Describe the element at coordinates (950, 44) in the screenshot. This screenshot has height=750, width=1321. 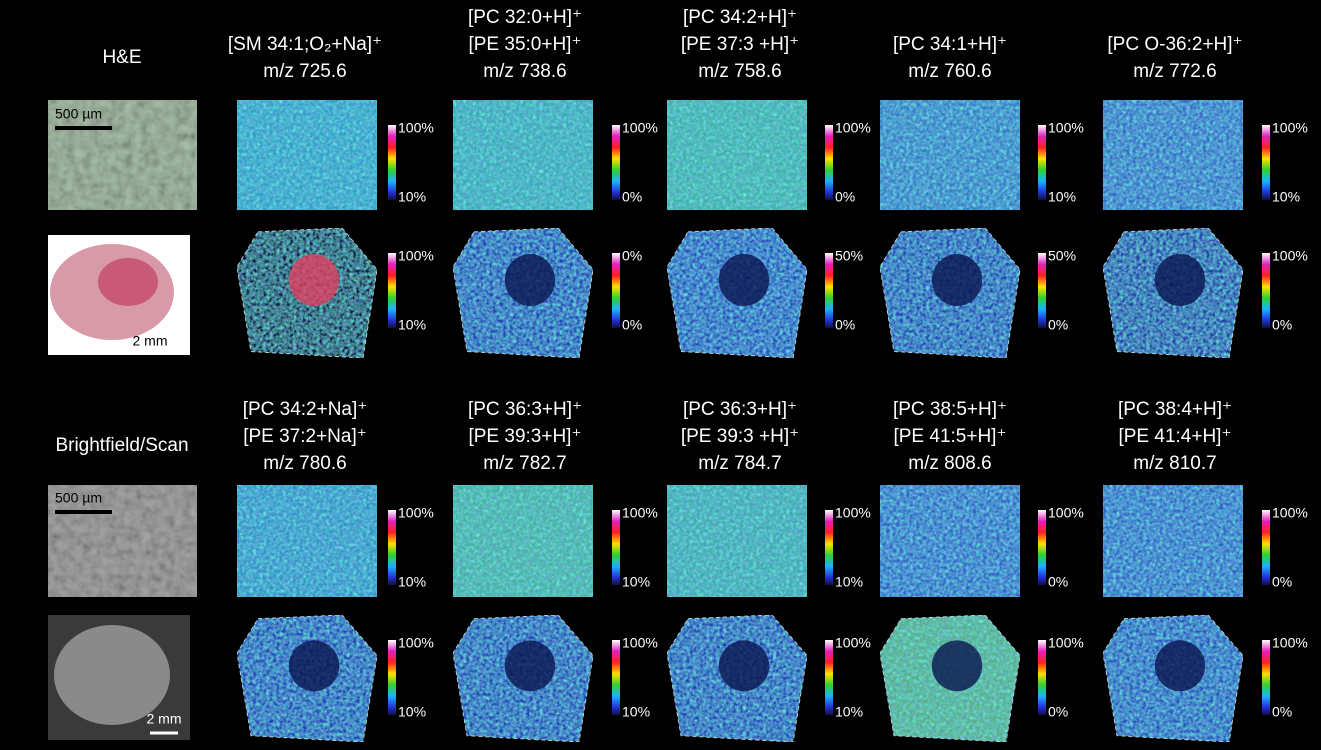
I see `ion-title: [PC 34:1+H]⁺` at that location.